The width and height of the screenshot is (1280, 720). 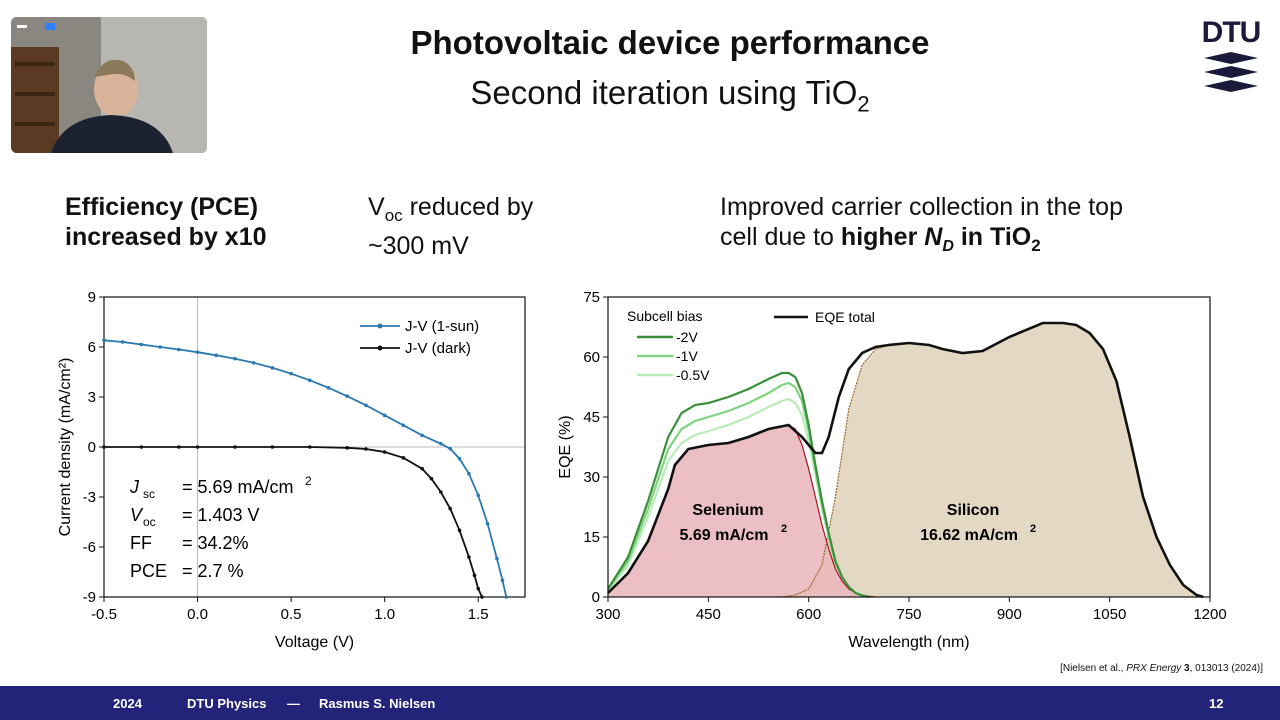 What do you see at coordinates (1154, 668) in the screenshot?
I see `cite-b: PRX Energy` at bounding box center [1154, 668].